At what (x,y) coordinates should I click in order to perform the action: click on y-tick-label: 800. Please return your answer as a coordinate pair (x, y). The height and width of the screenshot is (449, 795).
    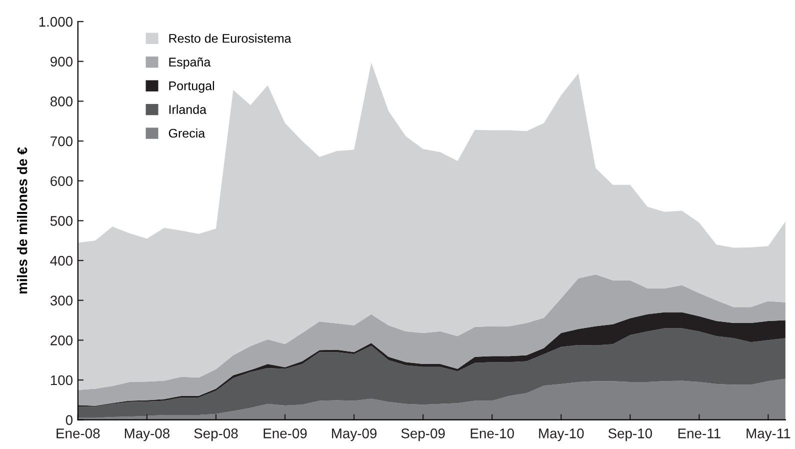
    Looking at the image, I should click on (61, 101).